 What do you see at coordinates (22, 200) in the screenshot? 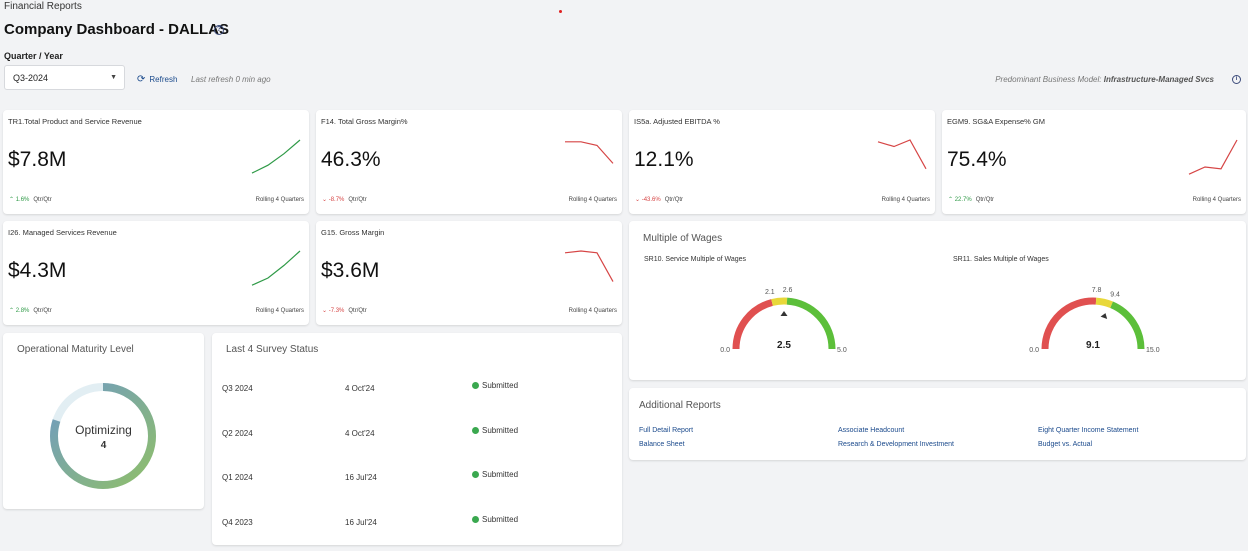
I see `kpi-change: 1.6%` at bounding box center [22, 200].